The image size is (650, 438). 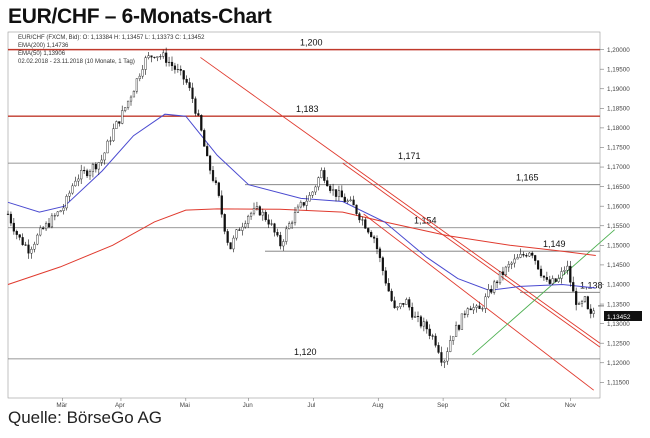 What do you see at coordinates (618, 324) in the screenshot?
I see `y-tick-label: 1,13000` at bounding box center [618, 324].